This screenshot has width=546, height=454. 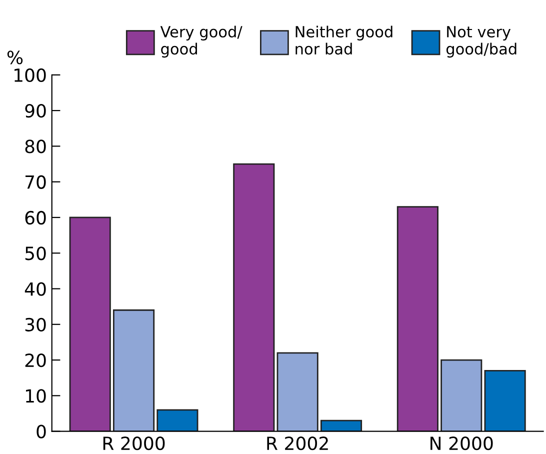 What do you see at coordinates (344, 40) in the screenshot?
I see `legend-label: Neither good nor bad` at bounding box center [344, 40].